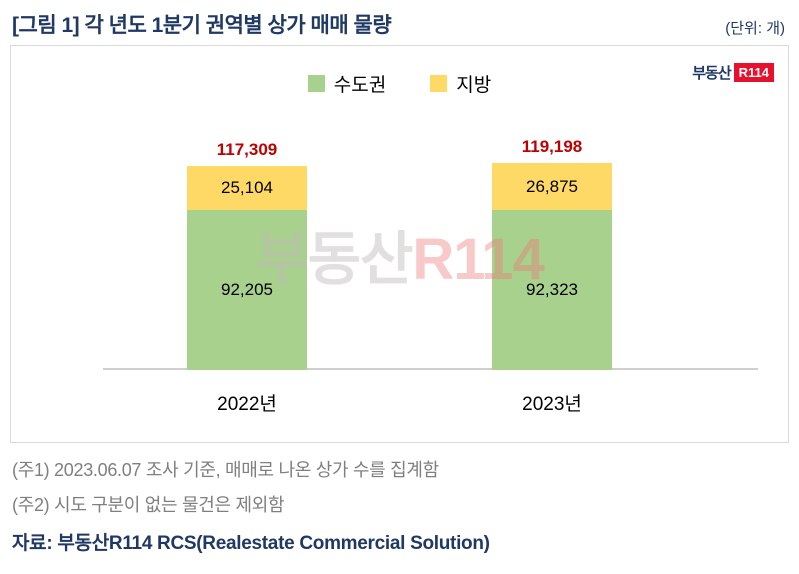  I want to click on segment-value-jibang-2022: 25,104, so click(247, 187).